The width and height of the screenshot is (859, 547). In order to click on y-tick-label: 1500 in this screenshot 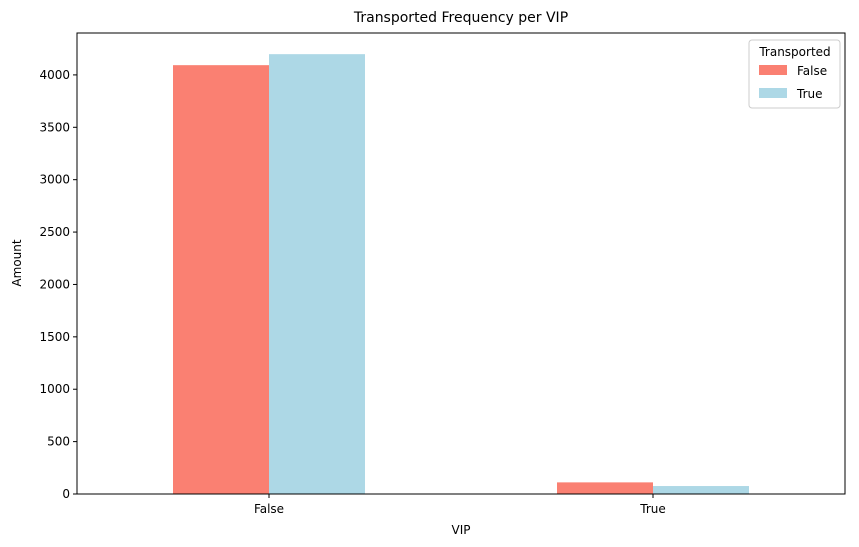, I will do `click(54, 337)`.